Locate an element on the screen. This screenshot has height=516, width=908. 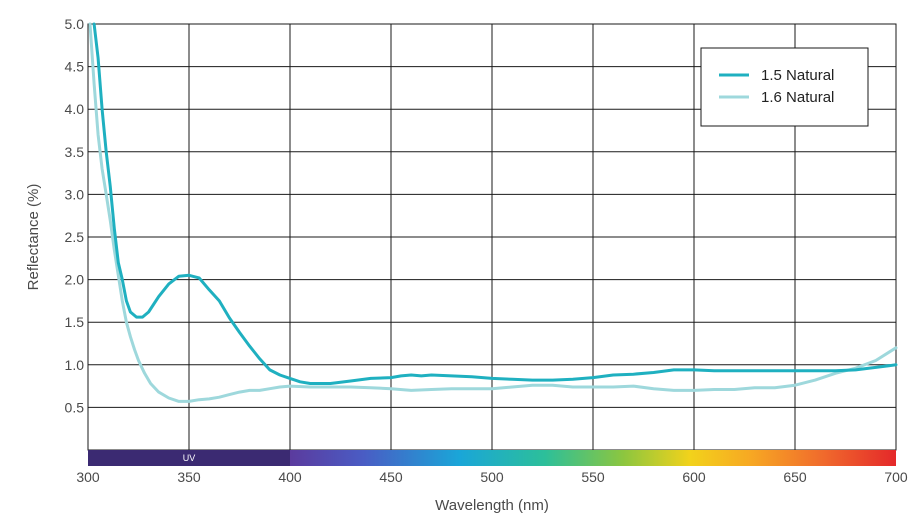
x-axis-title: Wavelength (nm) is located at coordinates (492, 505).